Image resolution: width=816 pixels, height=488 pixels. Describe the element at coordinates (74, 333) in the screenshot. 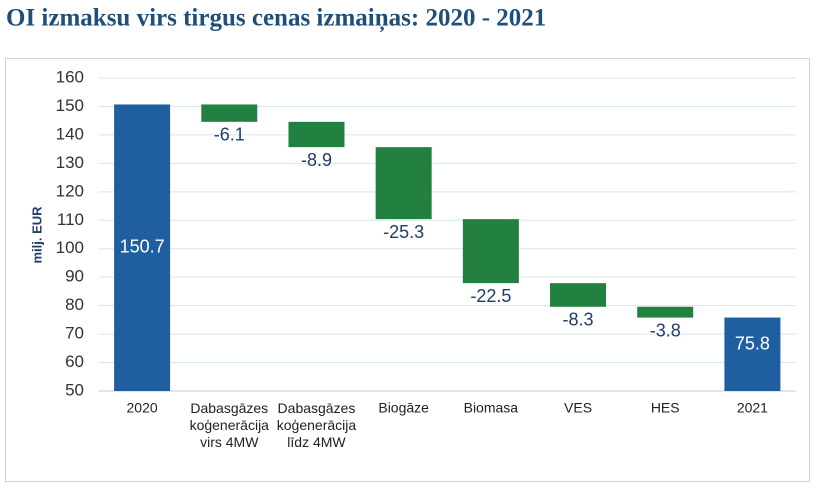

I see `y-tick-label: 70` at that location.